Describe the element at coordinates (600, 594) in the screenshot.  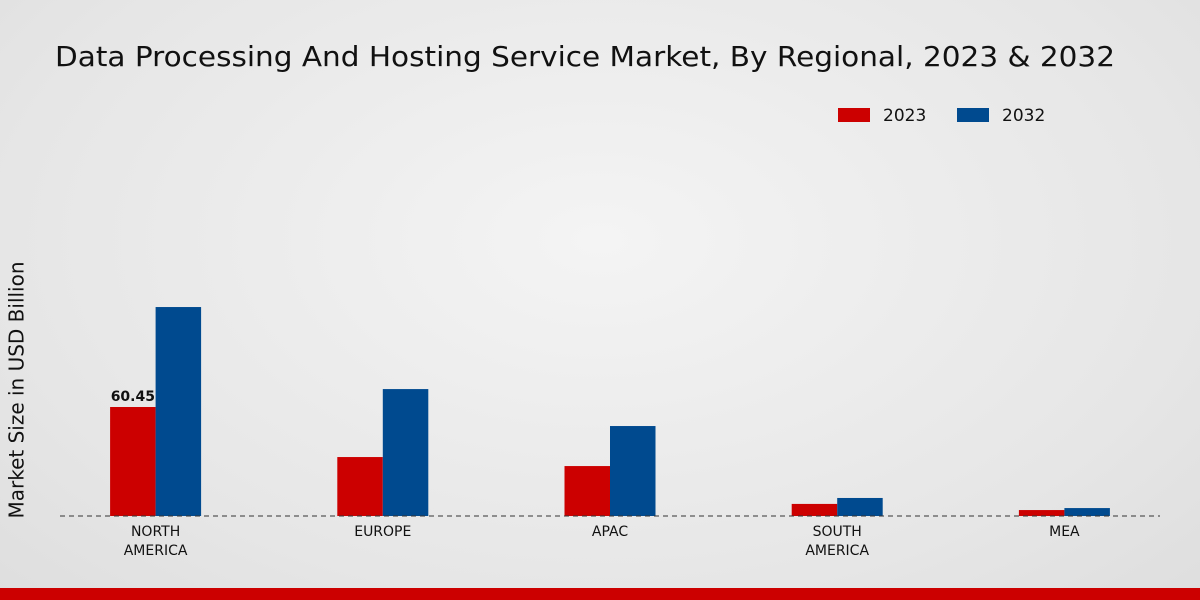
I see `footer-bar` at that location.